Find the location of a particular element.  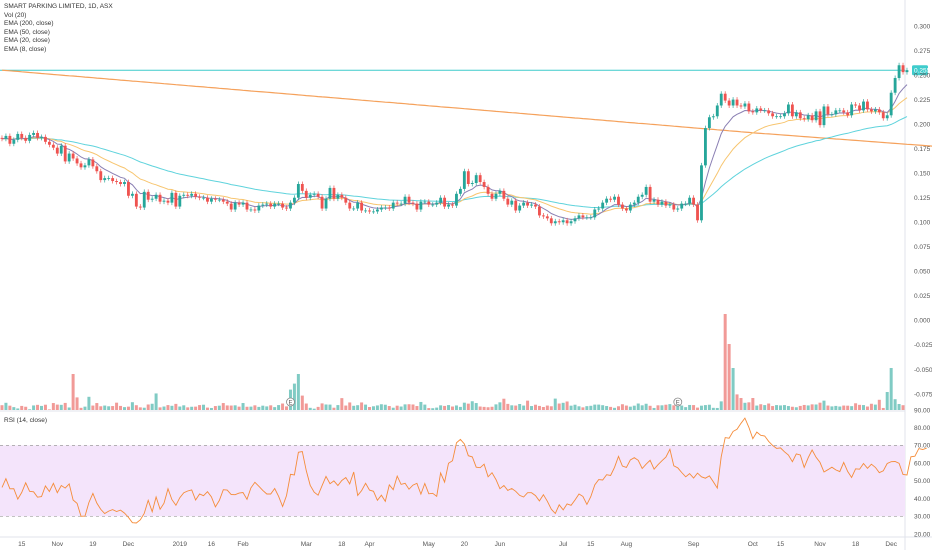

rsi-tick-label: 70.00 is located at coordinates (922, 446).